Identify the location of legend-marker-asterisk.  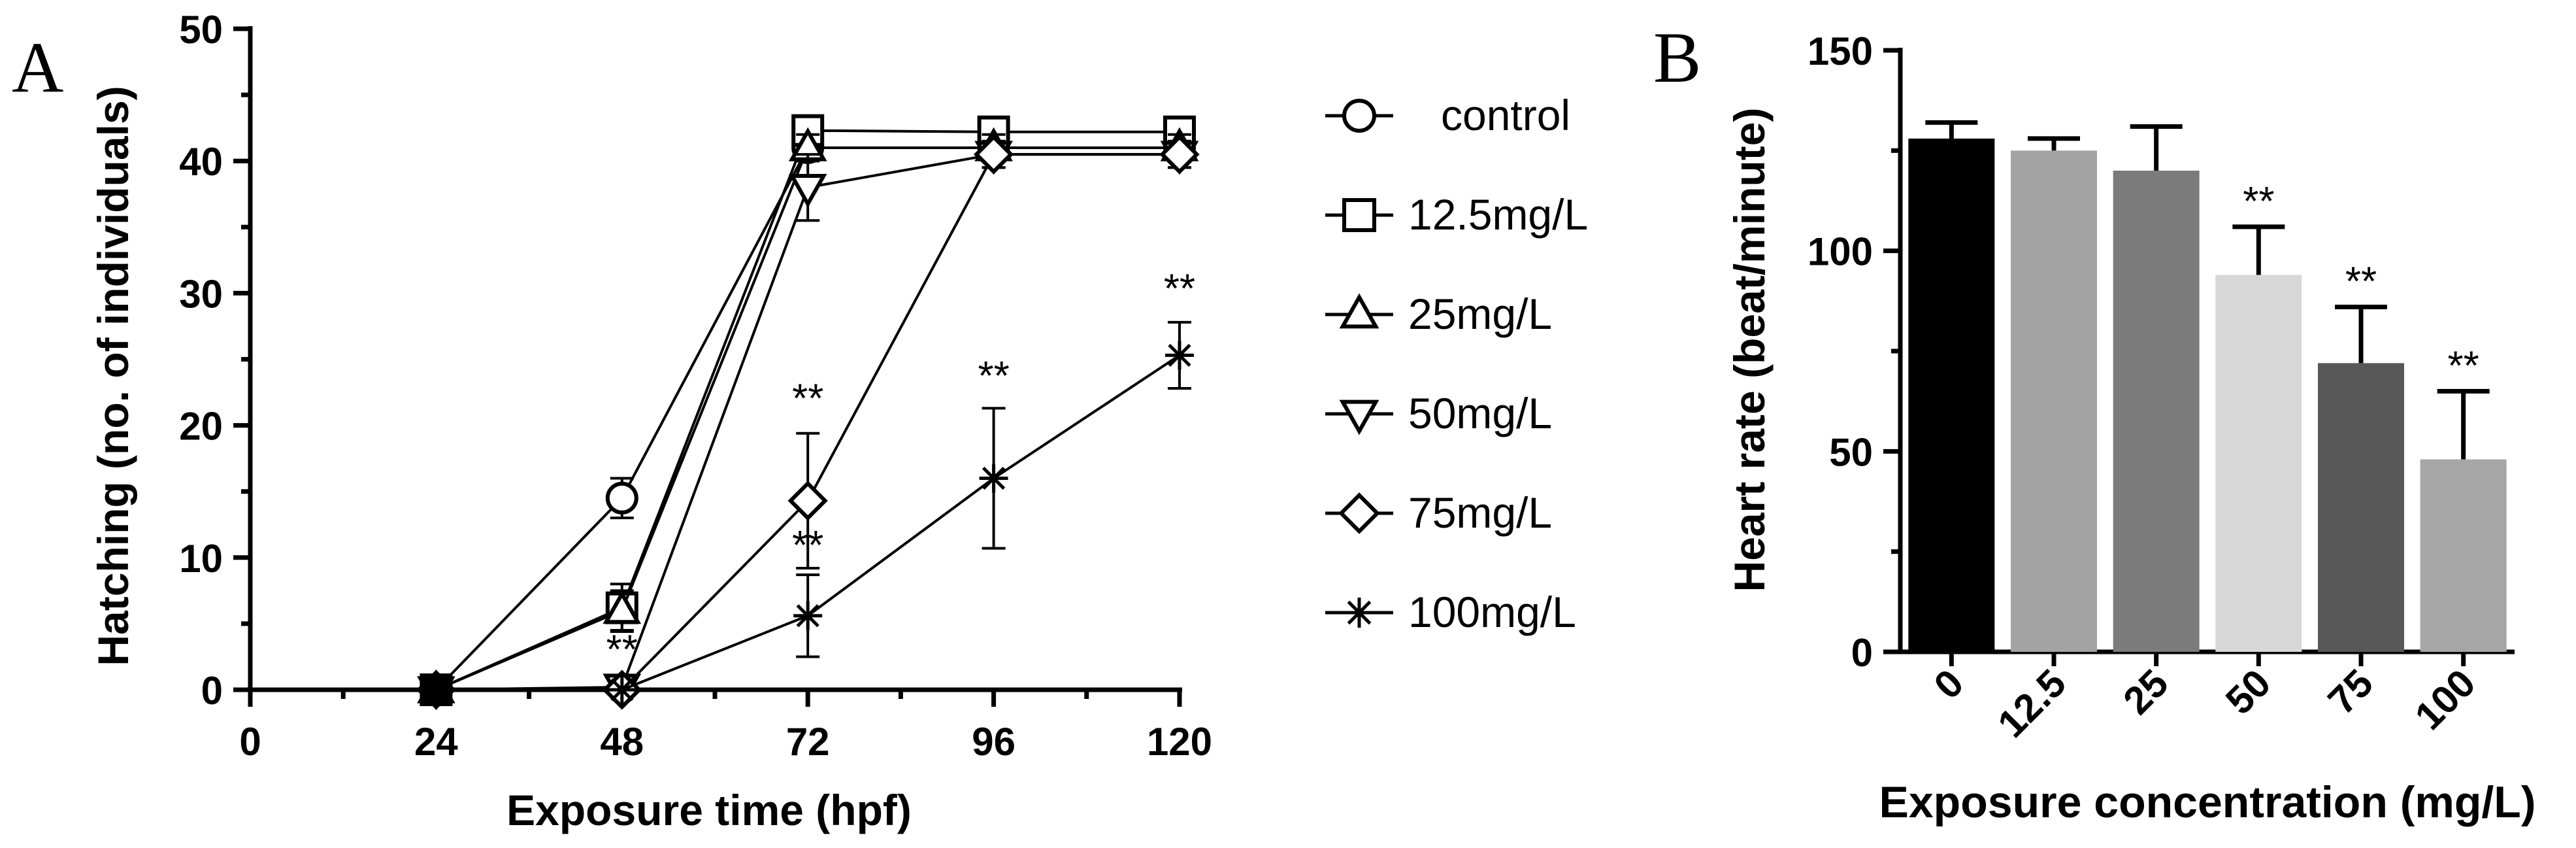
(1359, 613).